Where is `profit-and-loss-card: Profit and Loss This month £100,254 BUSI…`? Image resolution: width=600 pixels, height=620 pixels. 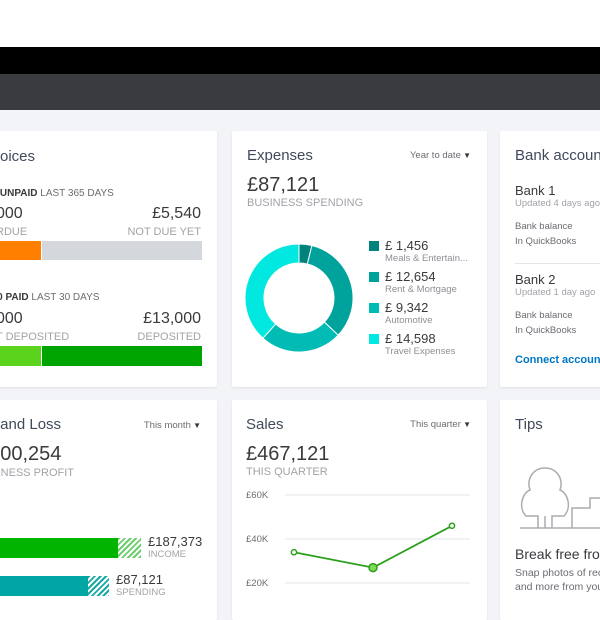 profit-and-loss-card: Profit and Loss This month £100,254 BUSI… is located at coordinates (108, 510).